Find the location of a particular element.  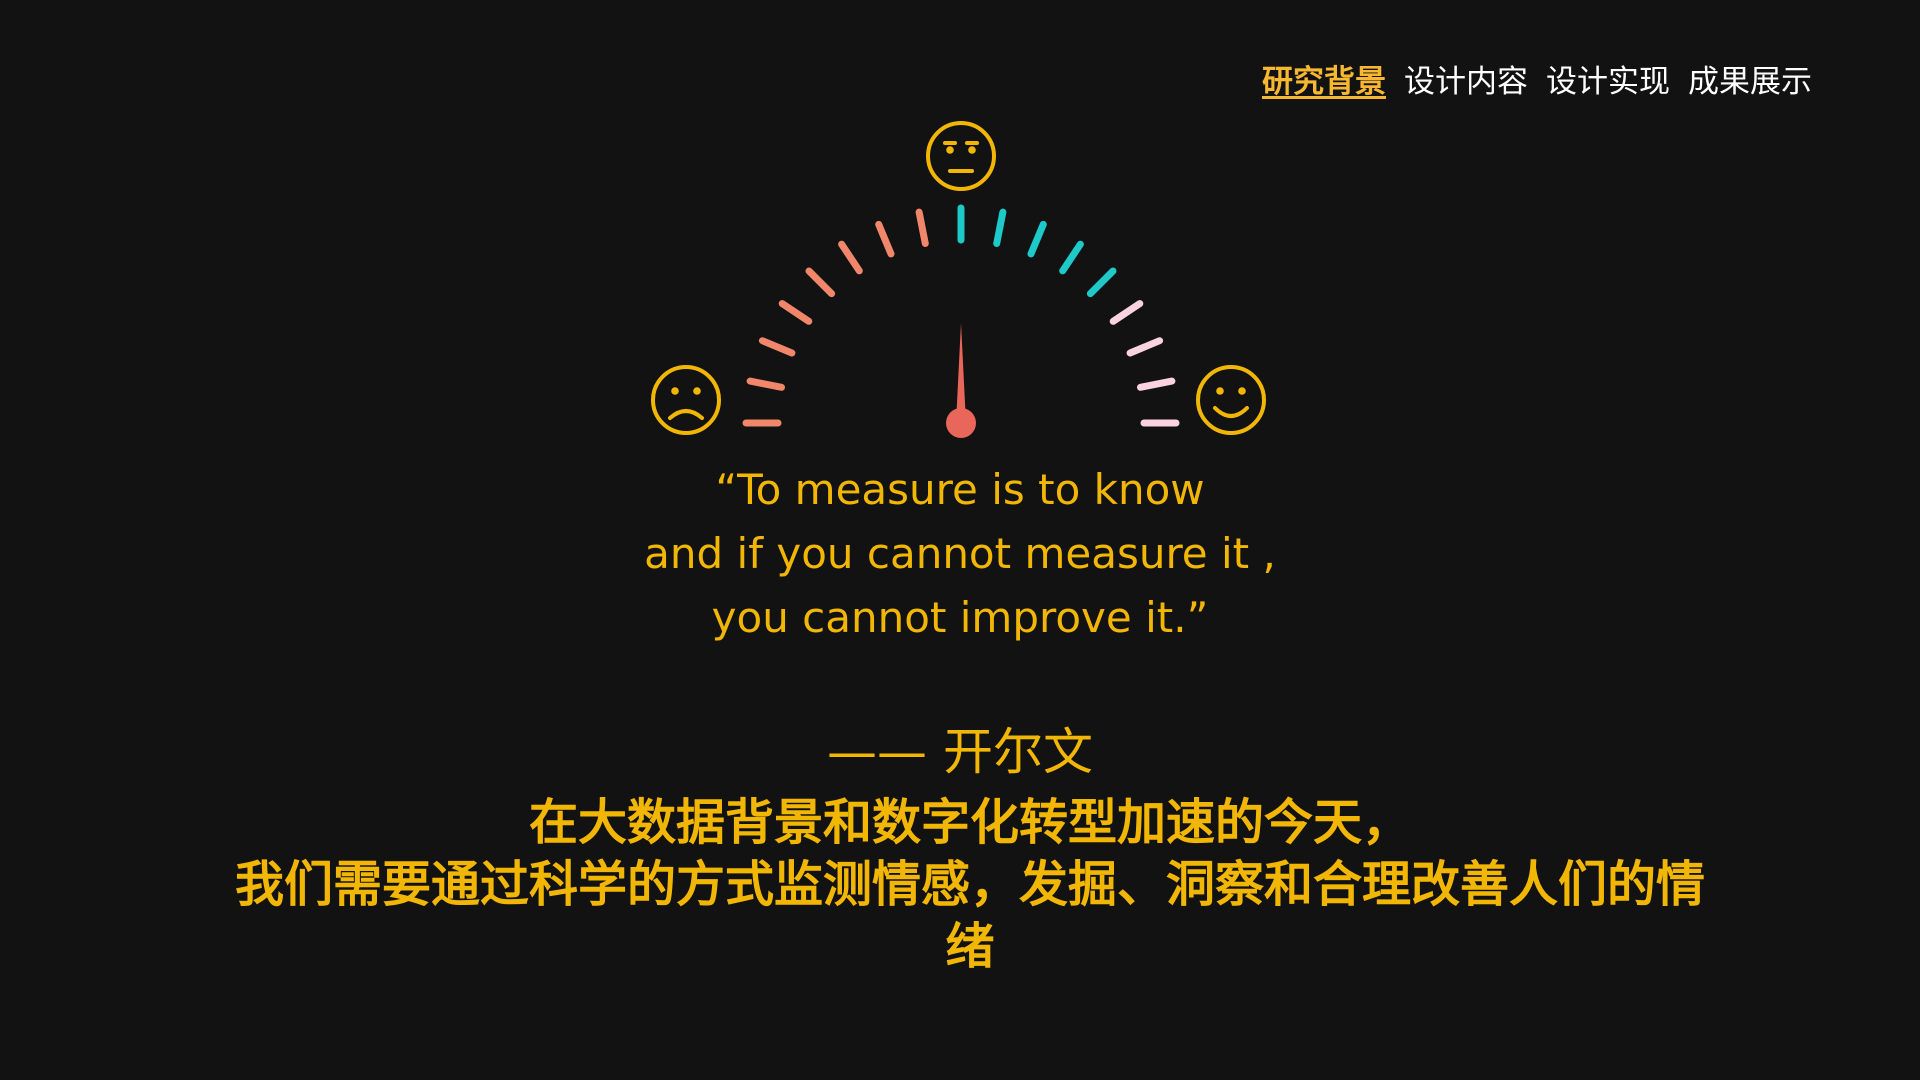

gauge-needle is located at coordinates (961, 380).